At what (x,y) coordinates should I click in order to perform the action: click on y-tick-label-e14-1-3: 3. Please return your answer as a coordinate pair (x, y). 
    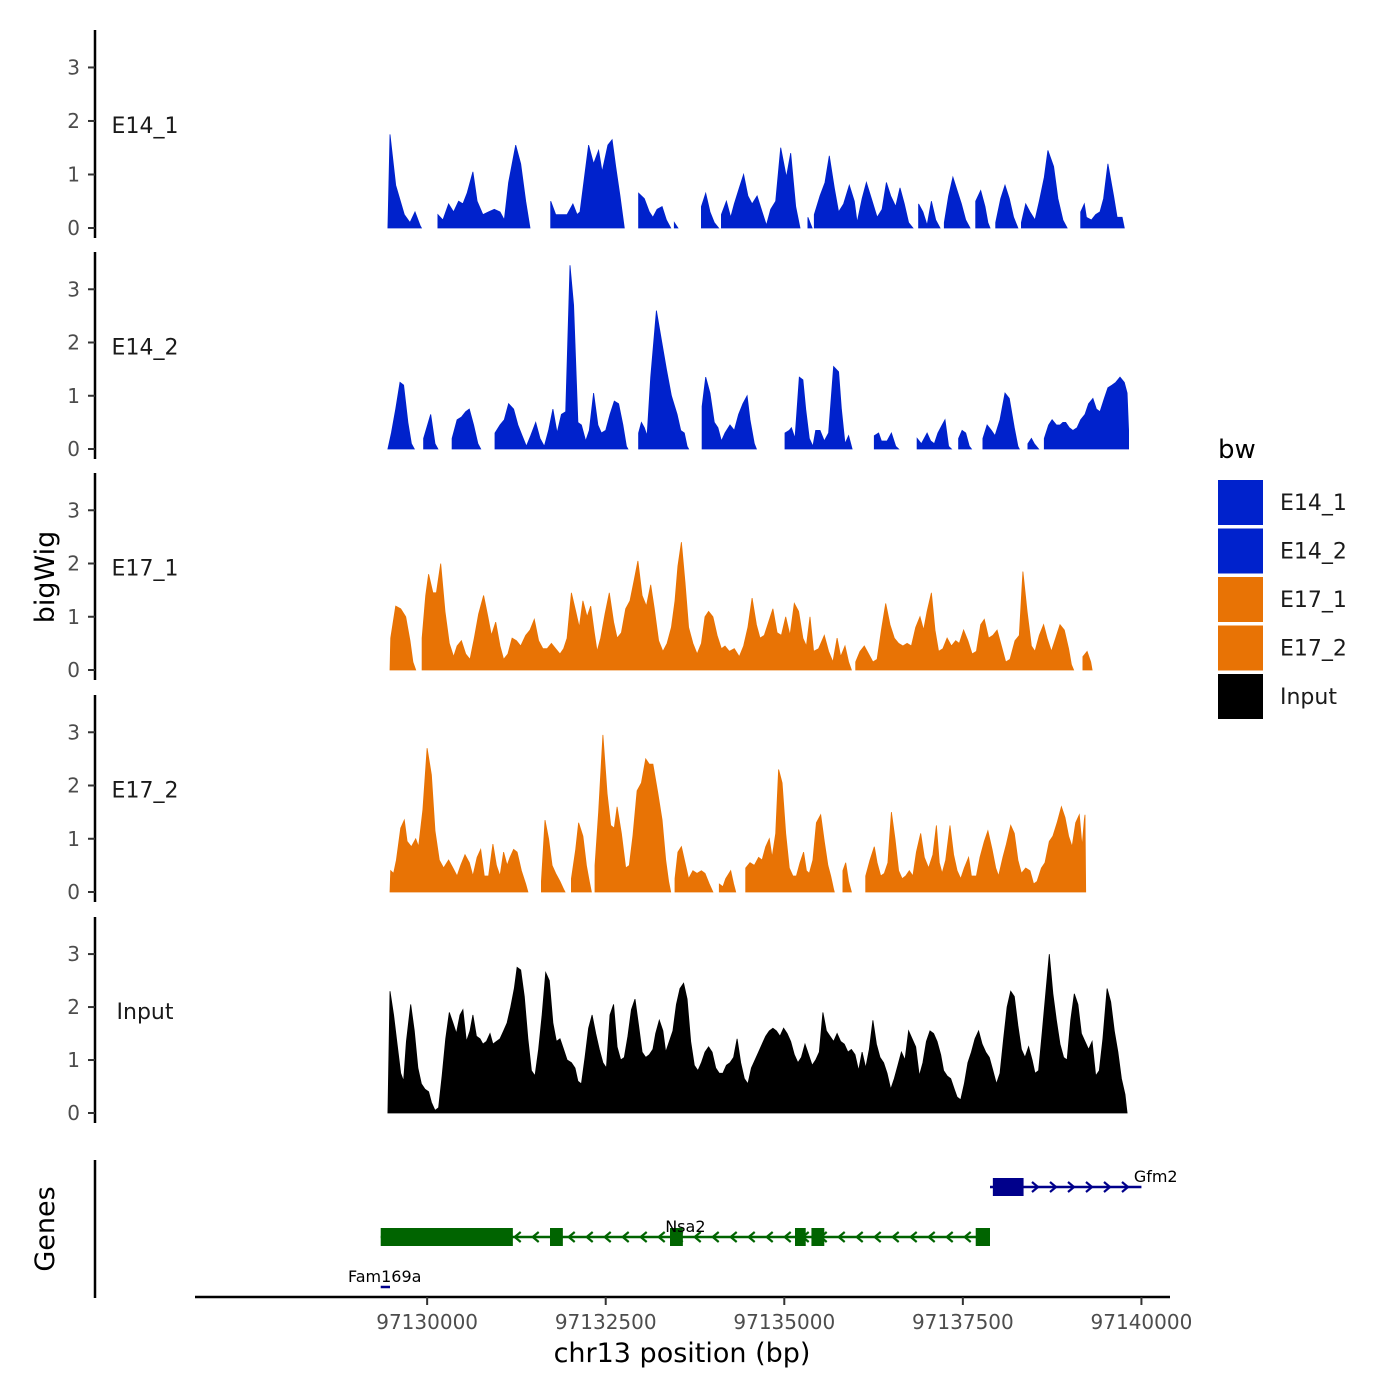
    Looking at the image, I should click on (73, 67).